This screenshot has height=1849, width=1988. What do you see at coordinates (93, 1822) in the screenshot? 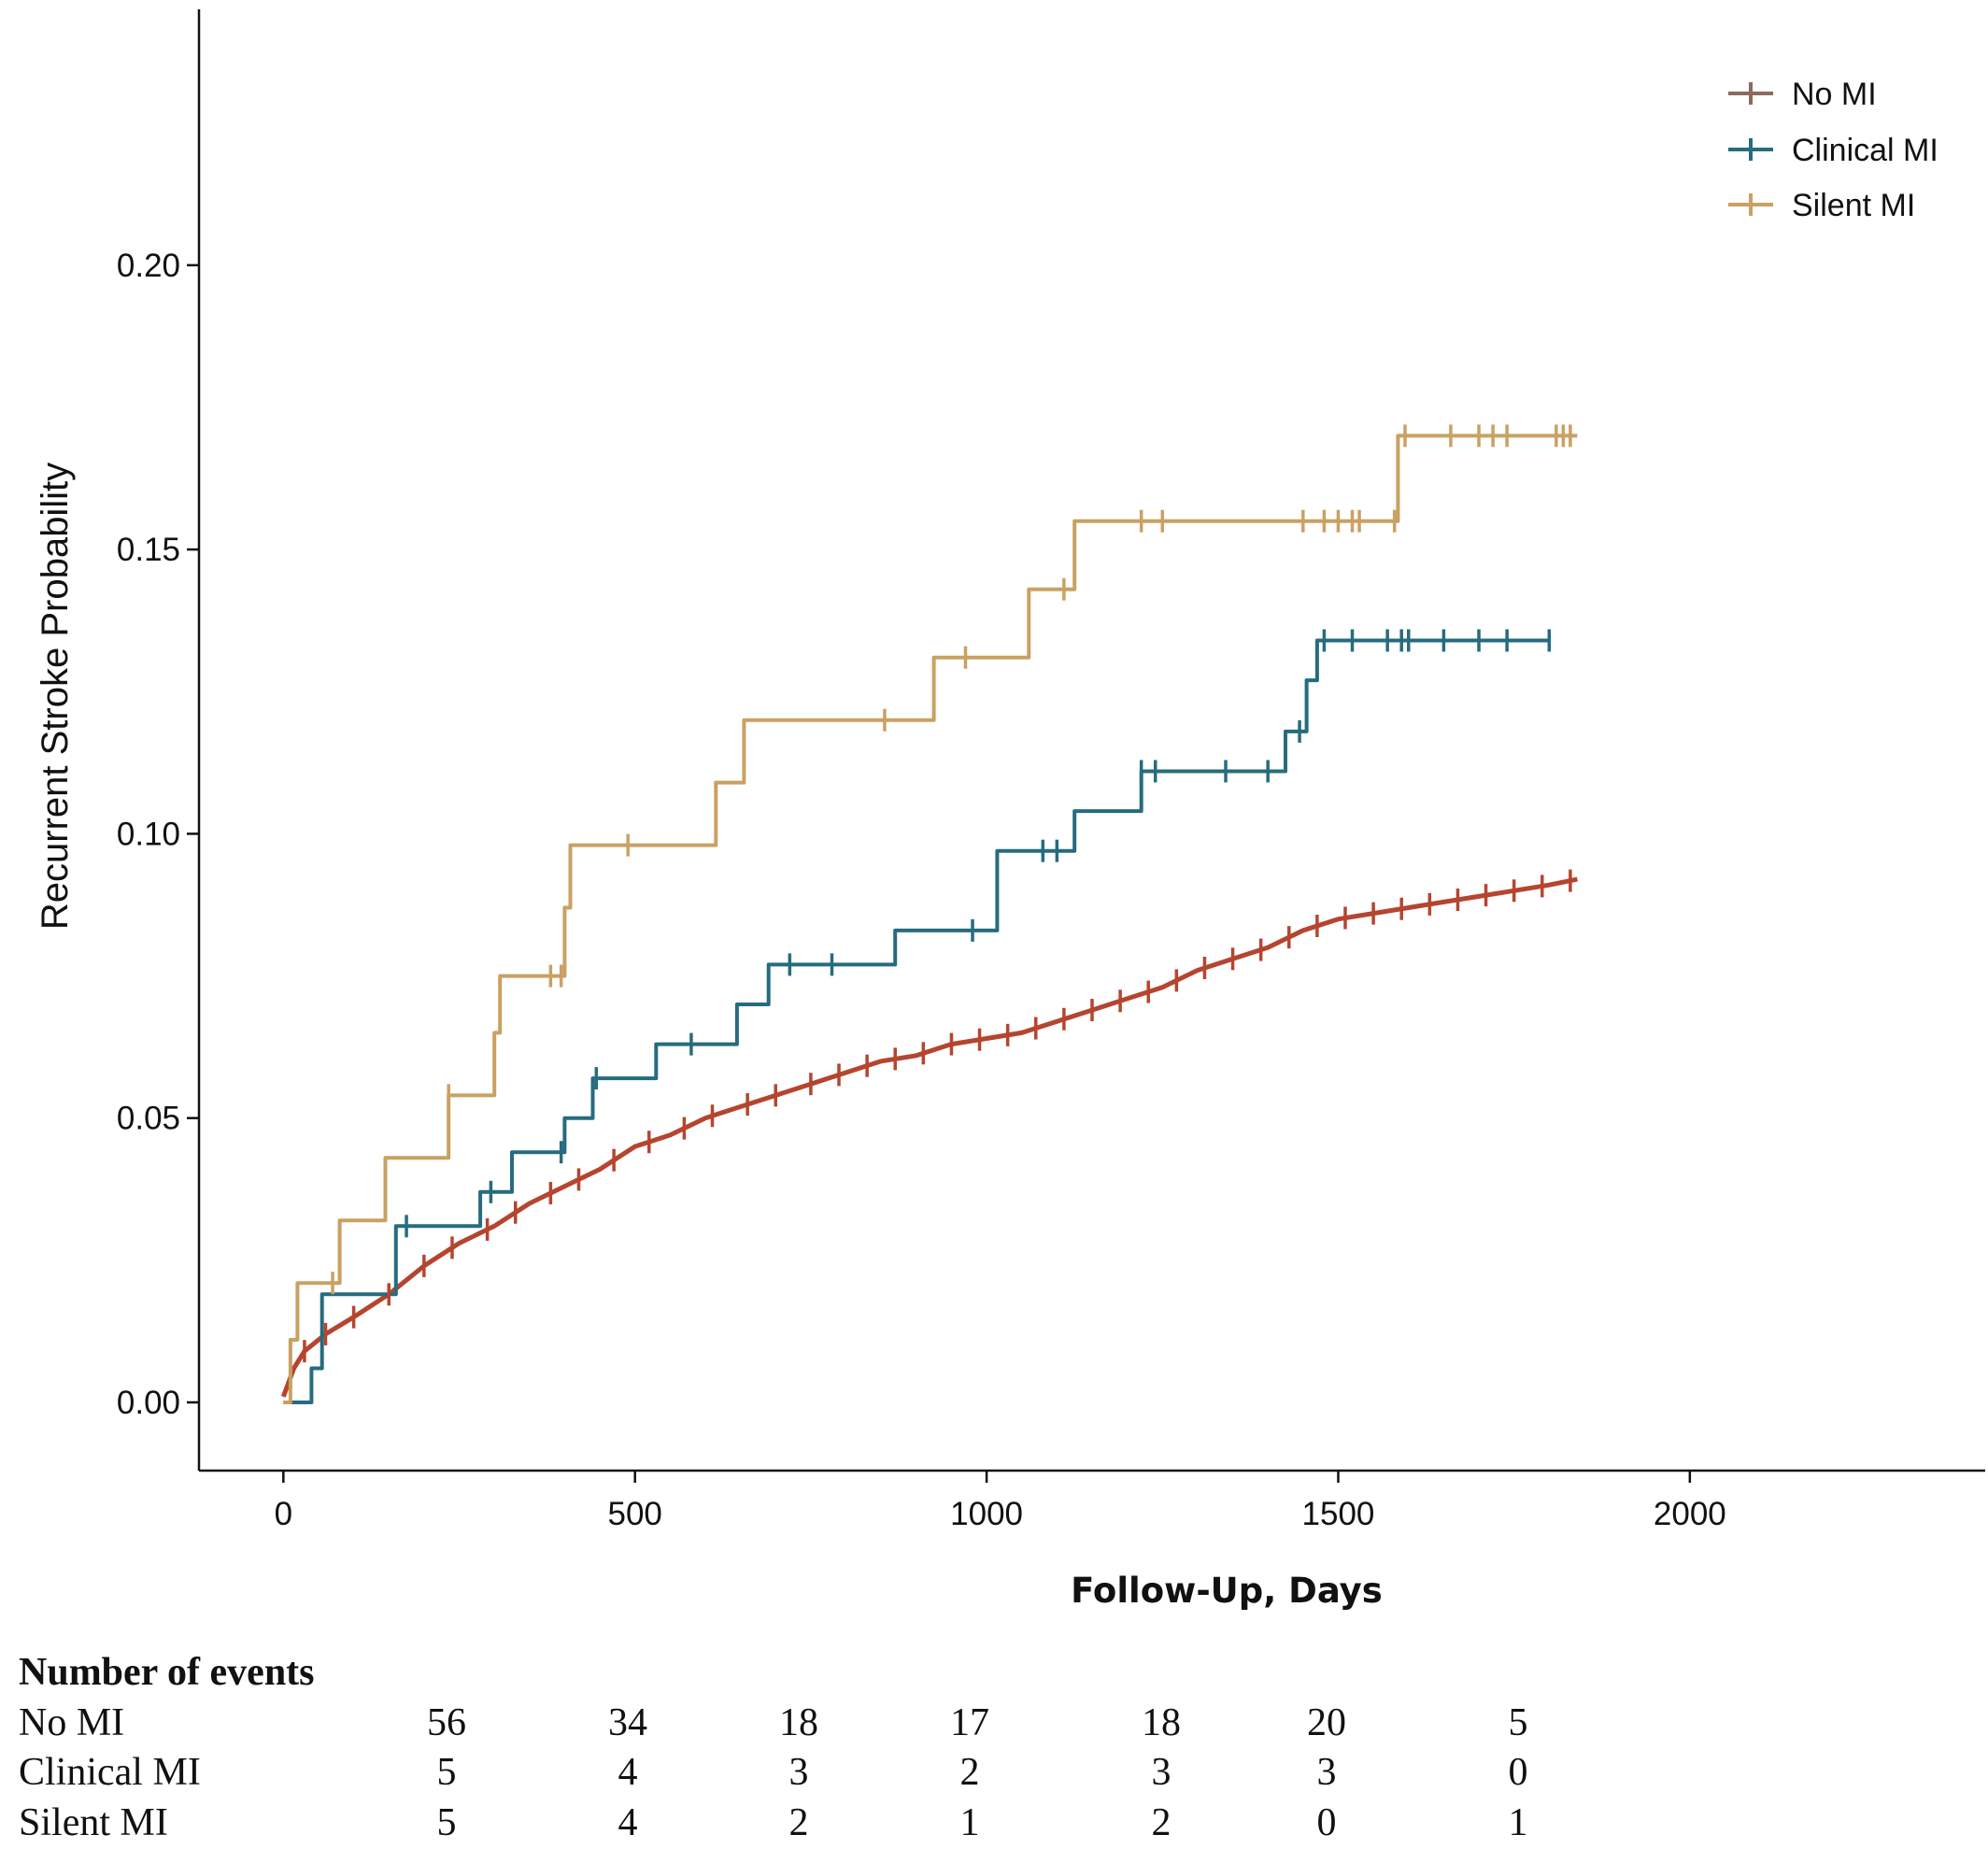
I see `risk-row-label: Silent MI` at bounding box center [93, 1822].